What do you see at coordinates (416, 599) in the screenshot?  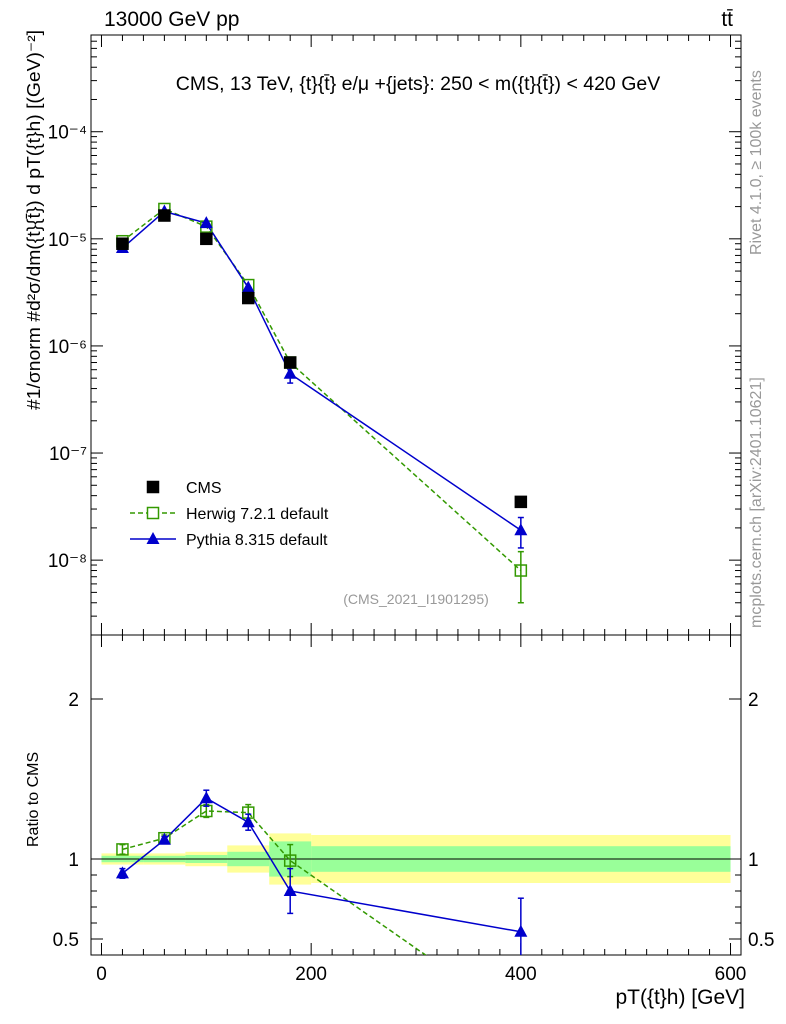 I see `analysis-label: (CMS_2021_I1901295)` at bounding box center [416, 599].